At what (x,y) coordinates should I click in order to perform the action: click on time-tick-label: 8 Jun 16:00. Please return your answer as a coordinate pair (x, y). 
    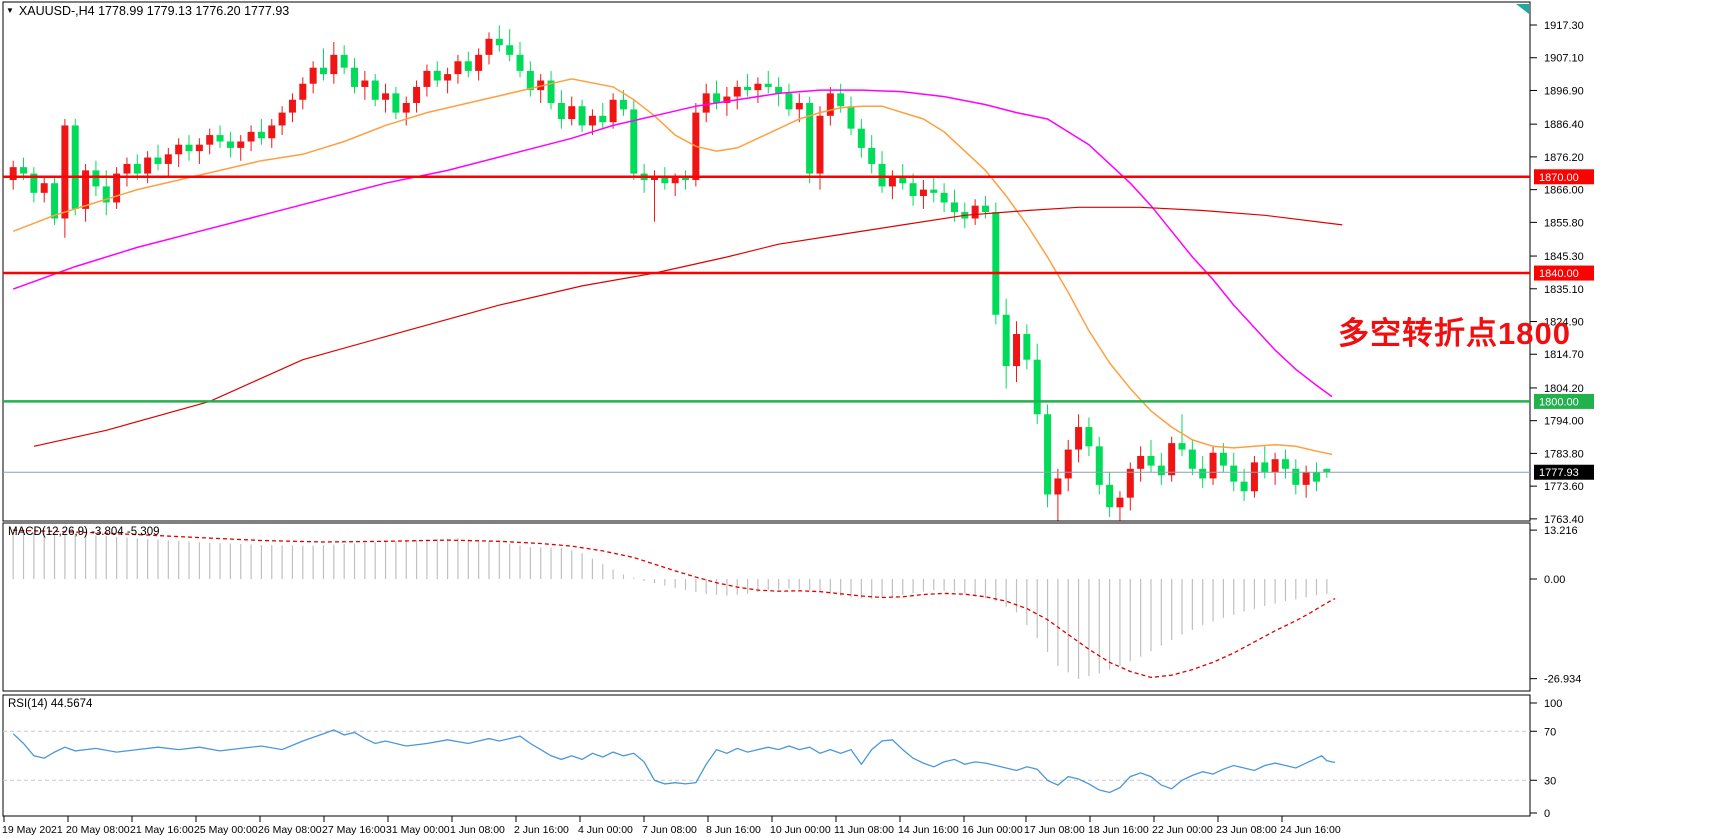
    Looking at the image, I should click on (733, 830).